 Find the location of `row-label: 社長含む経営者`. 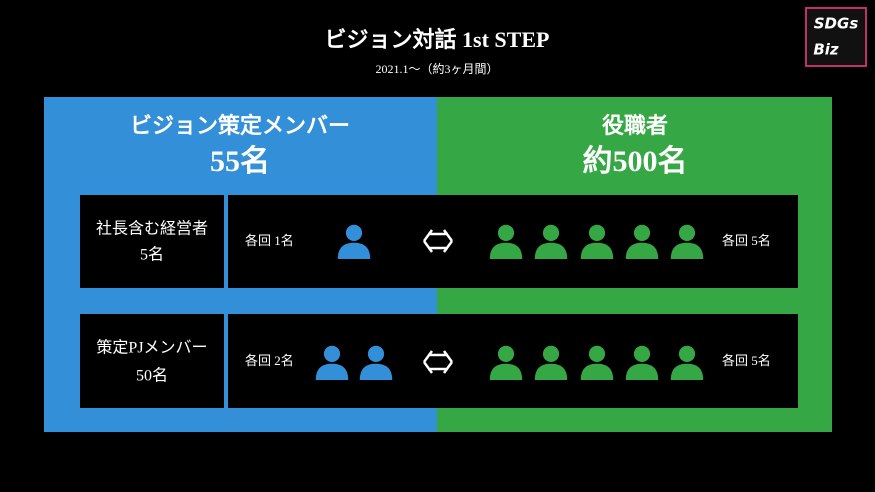

row-label: 社長含む経営者 is located at coordinates (152, 229).